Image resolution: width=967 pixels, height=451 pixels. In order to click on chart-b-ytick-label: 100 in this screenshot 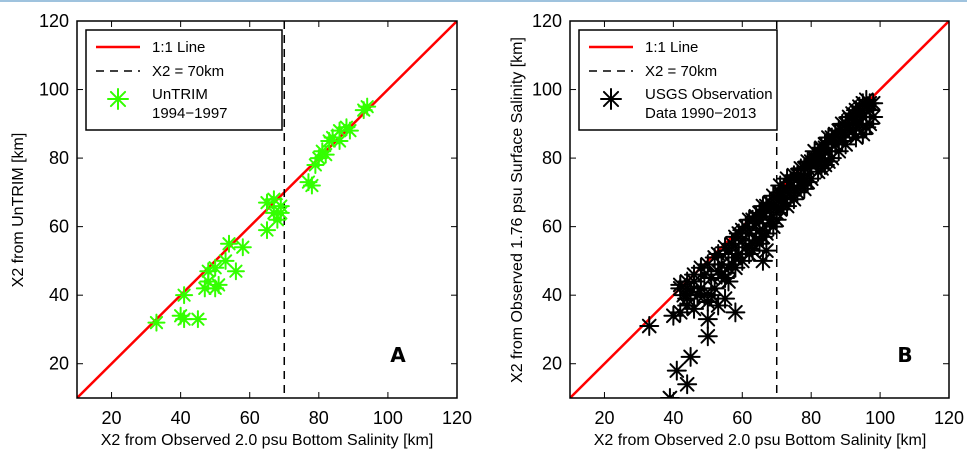, I will do `click(547, 90)`.